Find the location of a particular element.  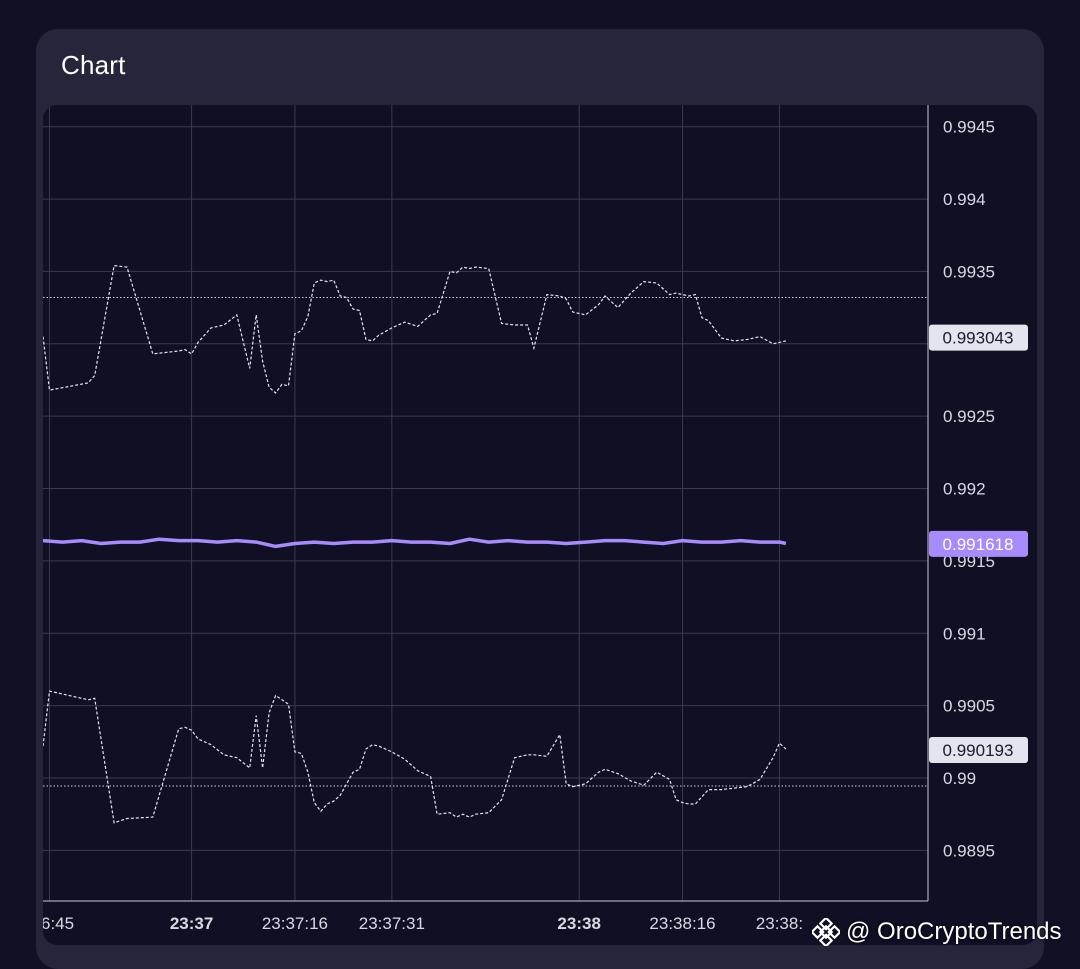

y-tick-label: 0.9895 is located at coordinates (969, 850).